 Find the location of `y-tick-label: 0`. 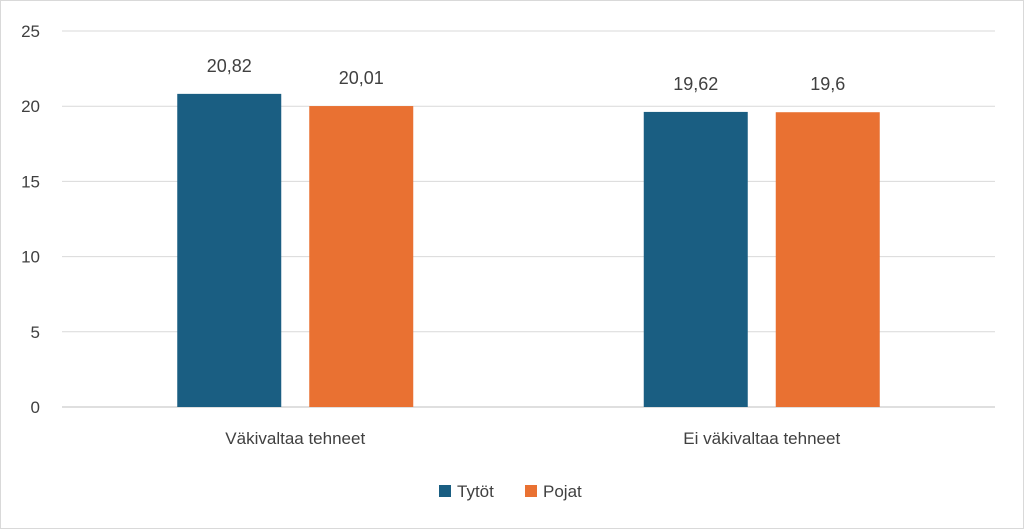

y-tick-label: 0 is located at coordinates (35, 407).